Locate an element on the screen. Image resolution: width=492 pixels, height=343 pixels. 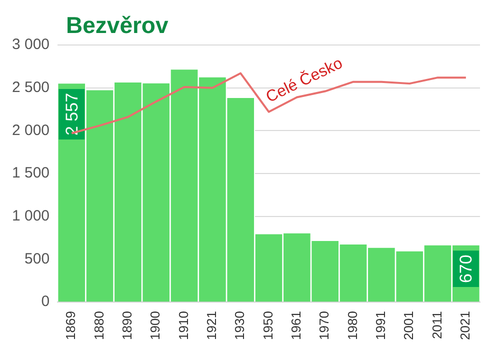
x-tick-label: 2001 is located at coordinates (408, 325).